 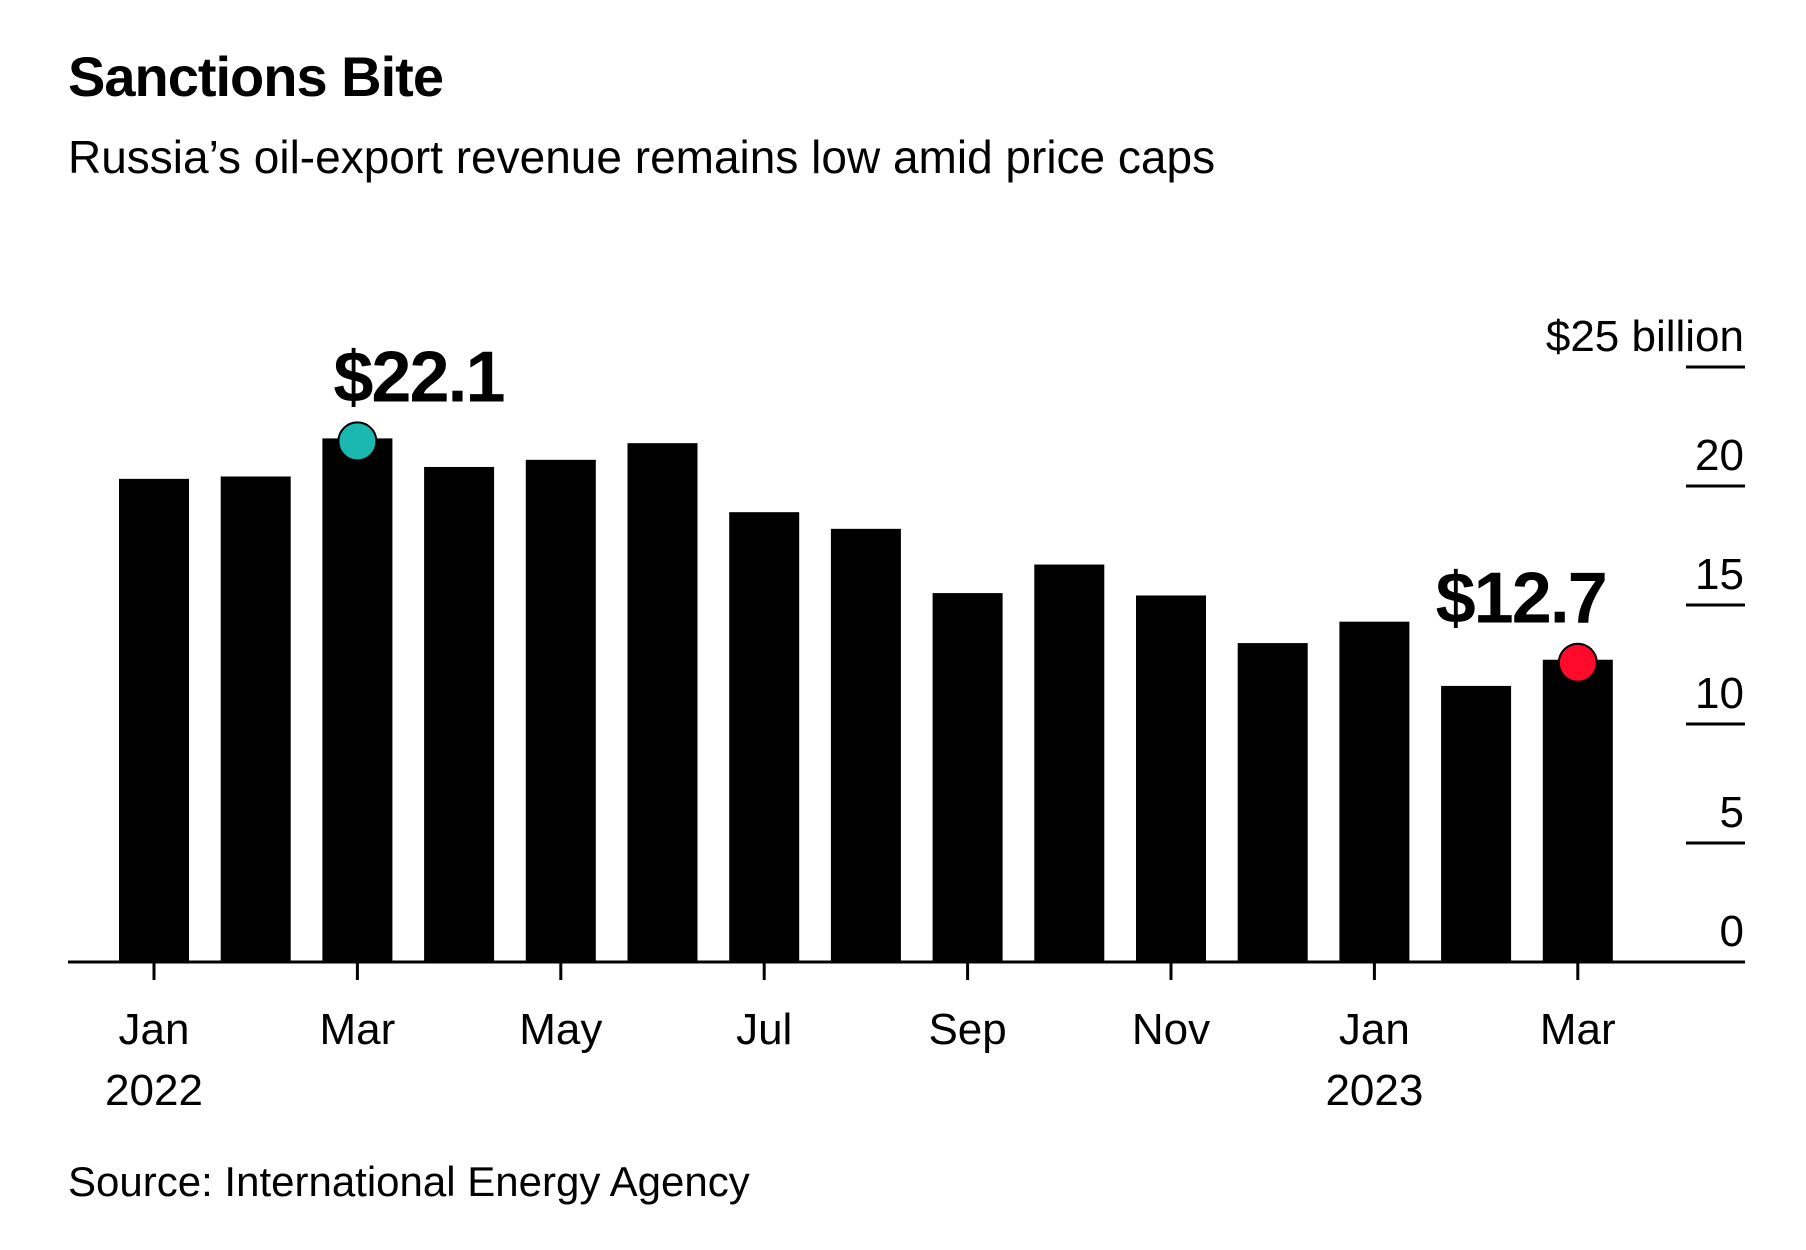 I want to click on x-axis: Jan 2022 Mar May Jul Sep Nov Jan 2023 Mar, so click(x=906, y=1037).